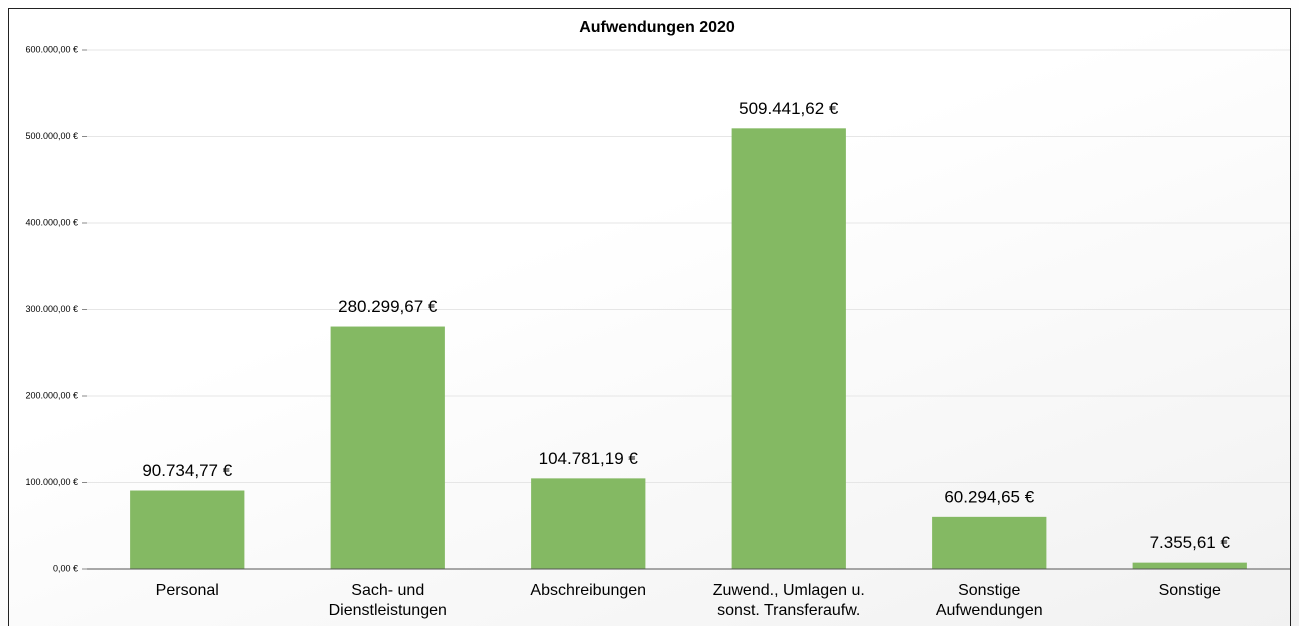 This screenshot has height=626, width=1299. What do you see at coordinates (51, 395) in the screenshot?
I see `y-tick-label: 200.000,00 €` at bounding box center [51, 395].